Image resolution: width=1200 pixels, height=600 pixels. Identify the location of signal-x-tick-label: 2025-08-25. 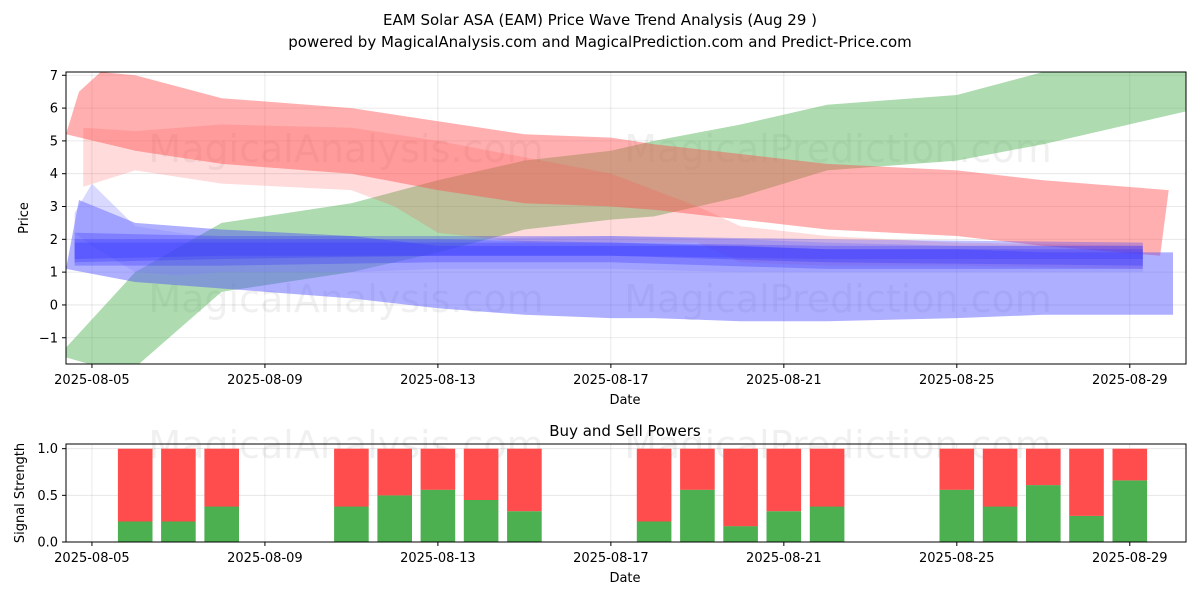
(957, 558).